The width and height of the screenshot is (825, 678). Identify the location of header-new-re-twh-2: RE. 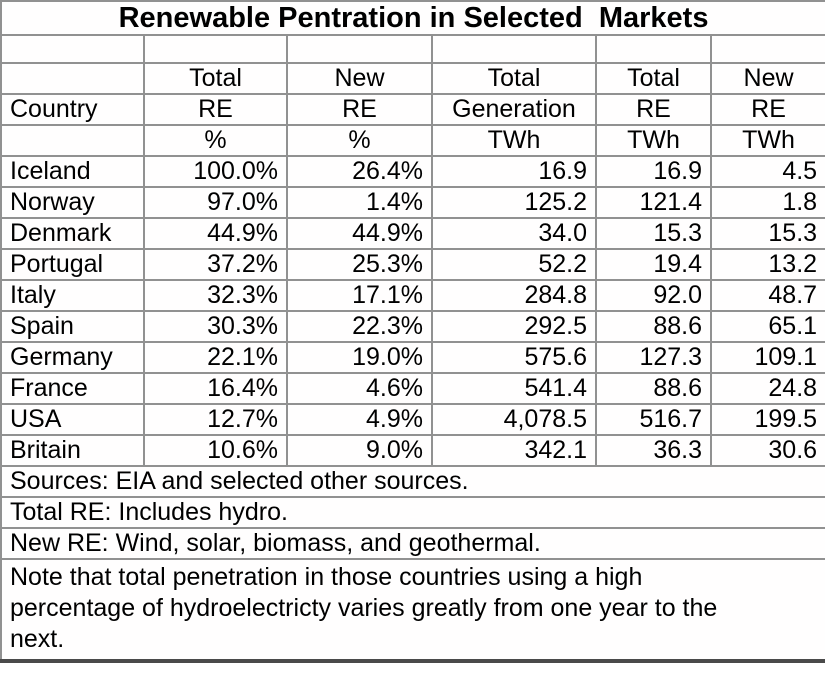
(767, 109).